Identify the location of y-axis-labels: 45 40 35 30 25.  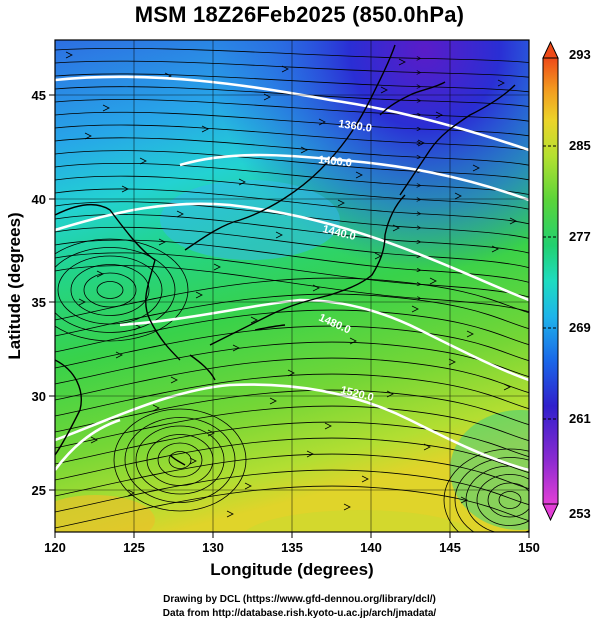
(39, 293).